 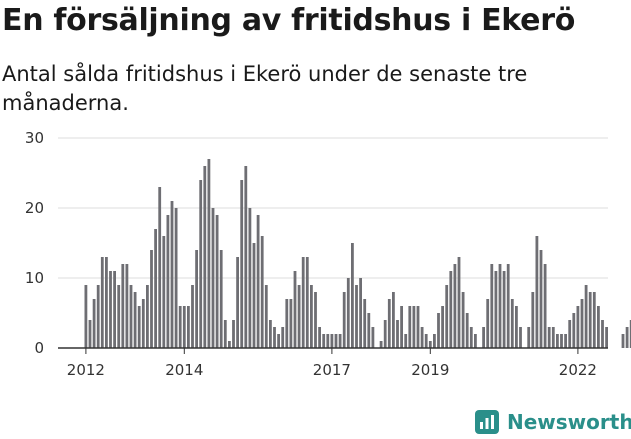 I want to click on y-tick-label: 0, so click(x=39, y=348).